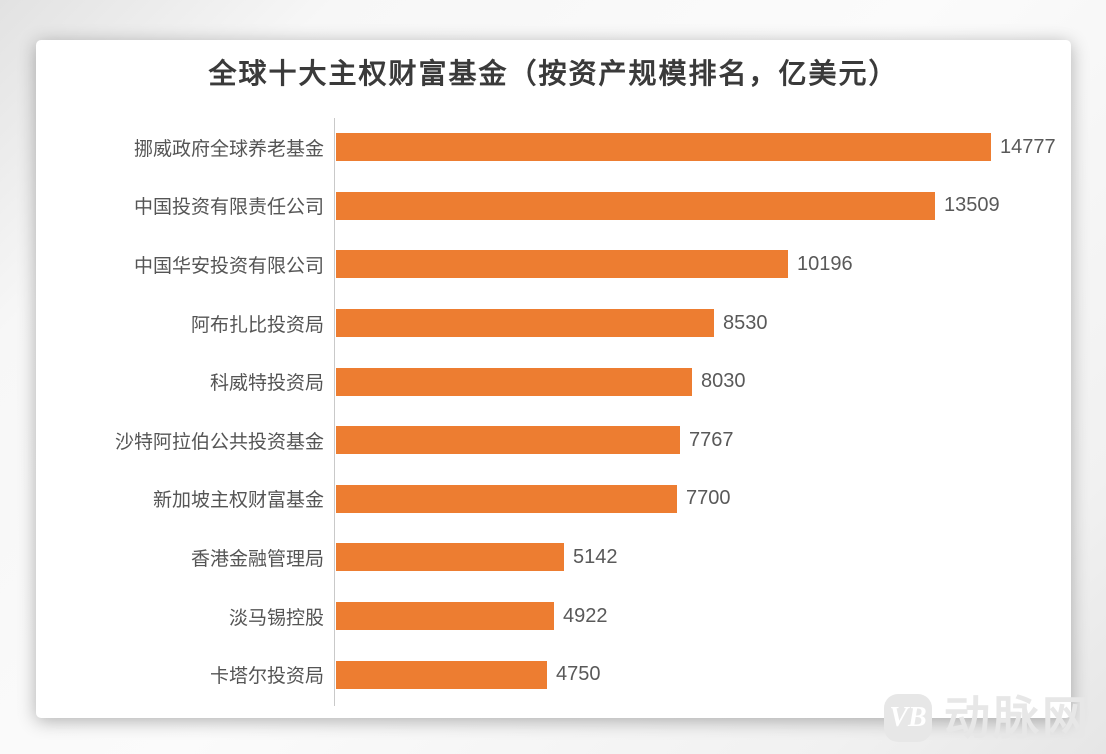 This screenshot has height=754, width=1106. What do you see at coordinates (257, 559) in the screenshot?
I see `category-label: 香港金融管理局` at bounding box center [257, 559].